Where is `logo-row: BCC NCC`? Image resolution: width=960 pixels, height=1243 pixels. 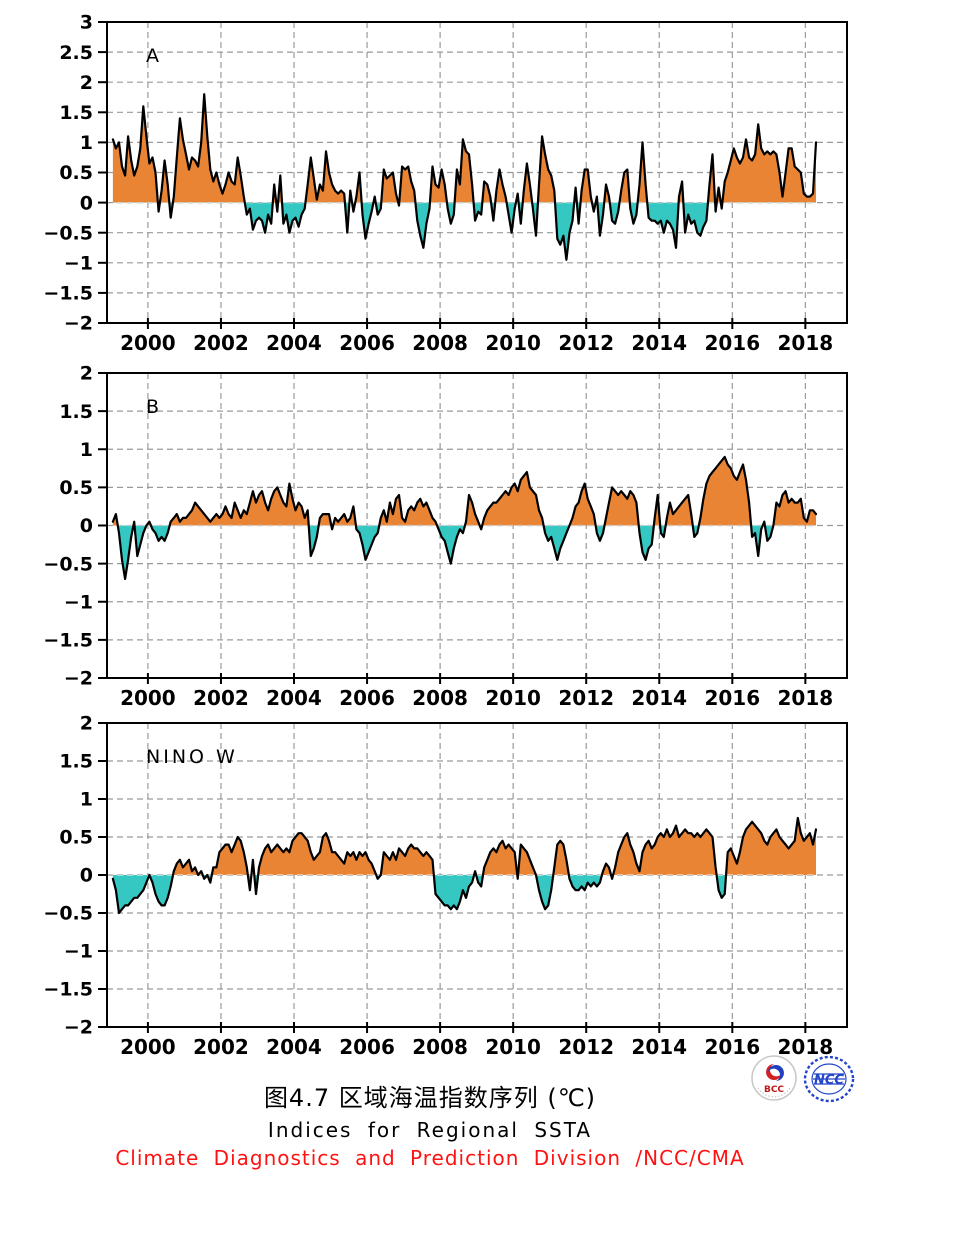
logo-row: BCC NCC is located at coordinates (805, 1080).